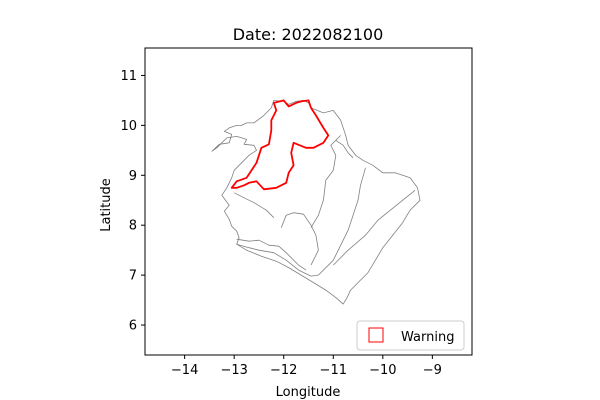 The height and width of the screenshot is (400, 600). I want to click on y-tick-label: 7, so click(133, 276).